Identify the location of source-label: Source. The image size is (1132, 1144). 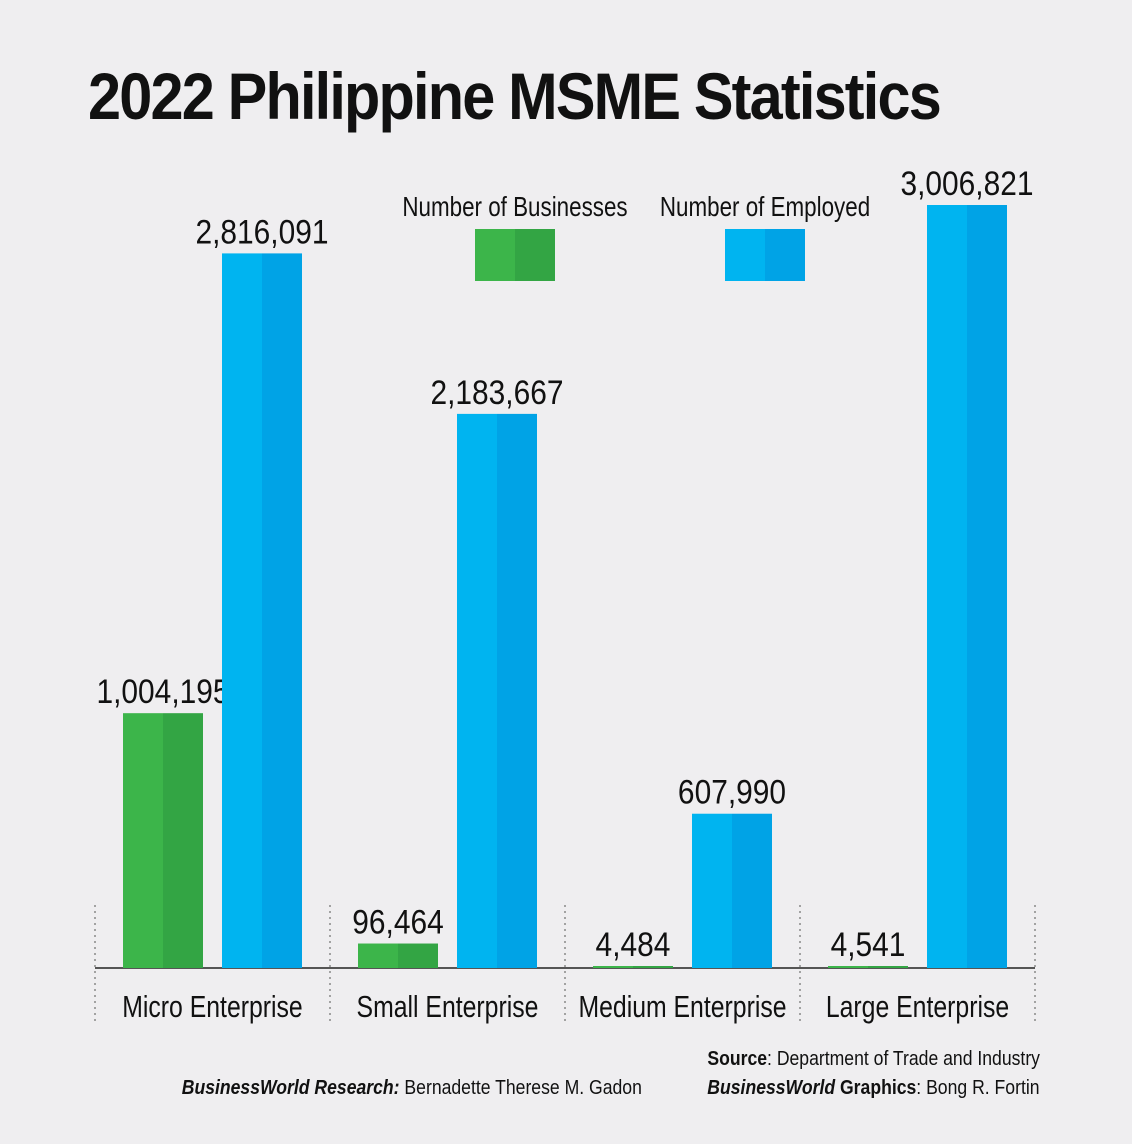
(737, 1059).